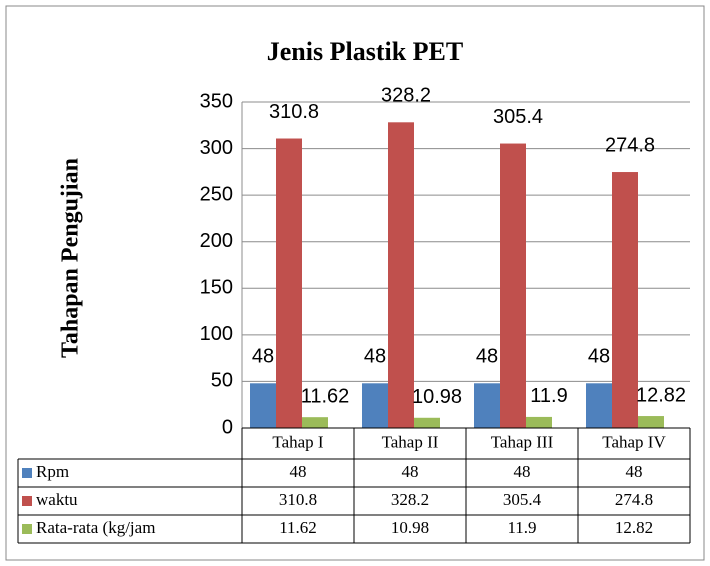 The width and height of the screenshot is (710, 566). What do you see at coordinates (216, 334) in the screenshot?
I see `y-tick-label: 100` at bounding box center [216, 334].